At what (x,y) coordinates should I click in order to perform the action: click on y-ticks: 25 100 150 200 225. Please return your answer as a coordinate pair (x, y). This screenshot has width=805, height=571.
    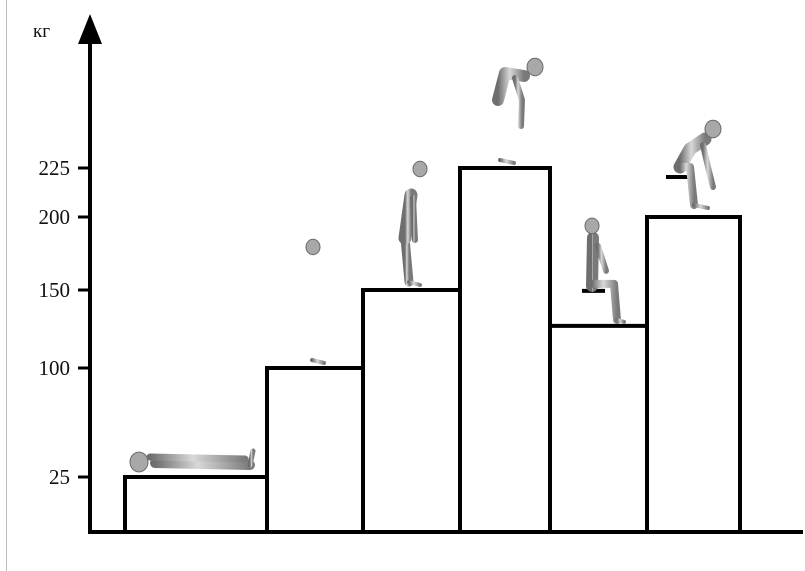
    Looking at the image, I should click on (64, 322).